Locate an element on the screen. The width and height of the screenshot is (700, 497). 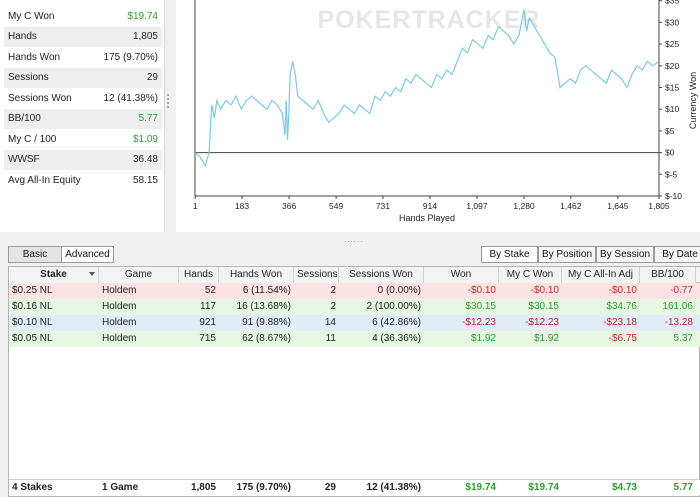
cell-sessions: 2 is located at coordinates (333, 290).